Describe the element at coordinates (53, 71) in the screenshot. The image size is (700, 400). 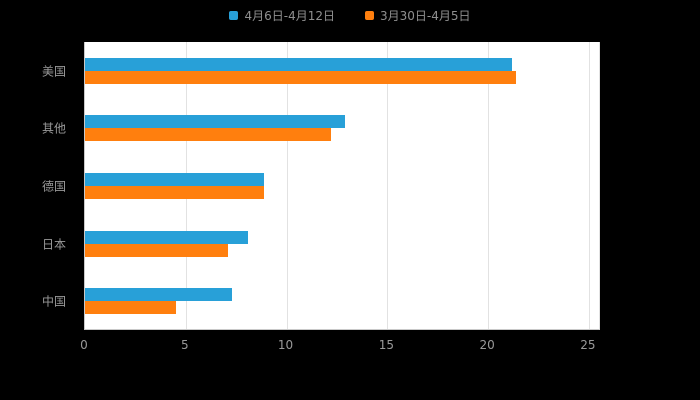
I see `category-label: 美国` at that location.